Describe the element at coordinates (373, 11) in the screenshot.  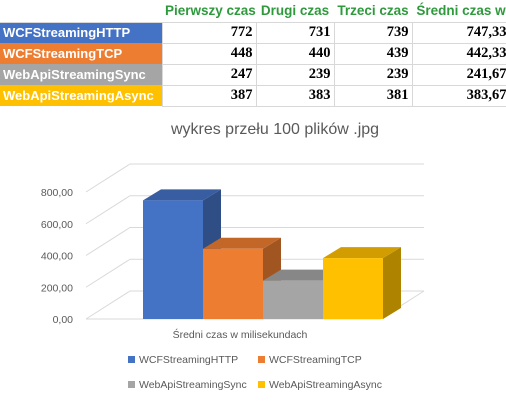
I see `header-cell-third-time: Trzeci czas` at that location.